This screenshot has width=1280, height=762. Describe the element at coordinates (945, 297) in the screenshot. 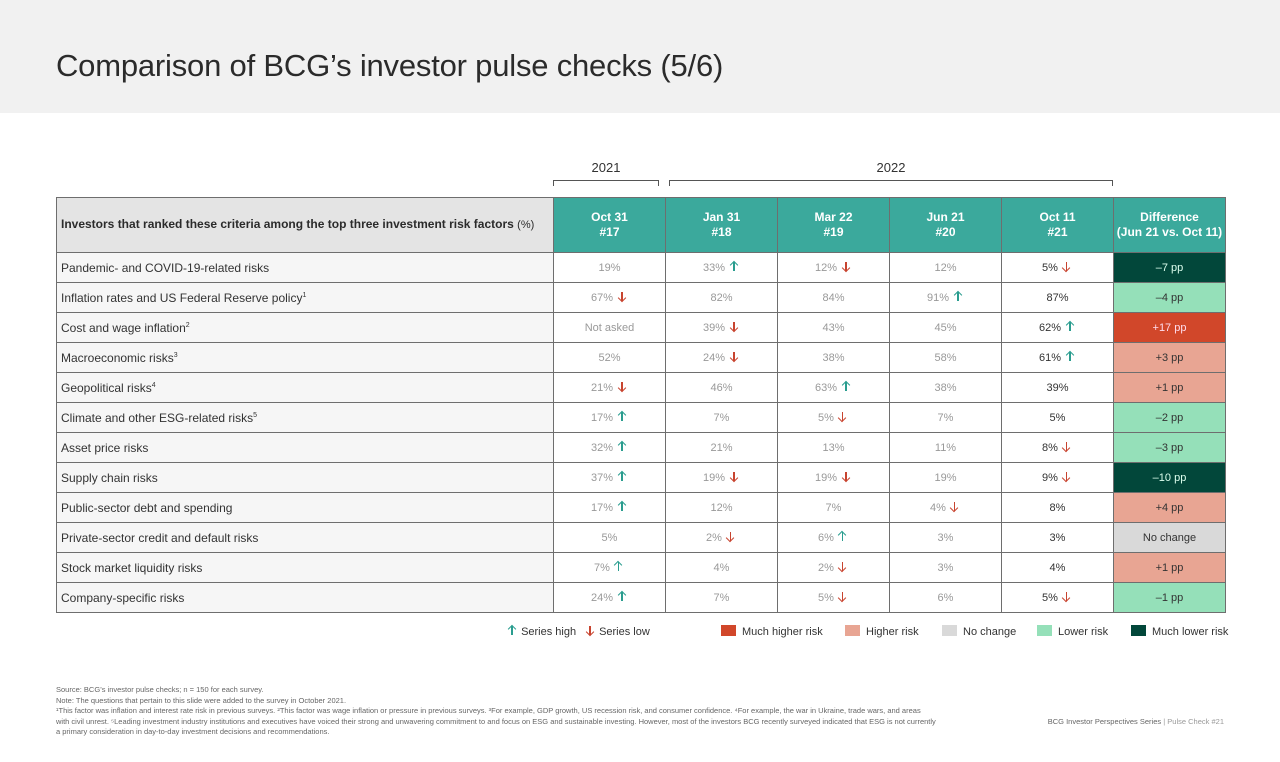

I see `value-cell: 91%` at that location.